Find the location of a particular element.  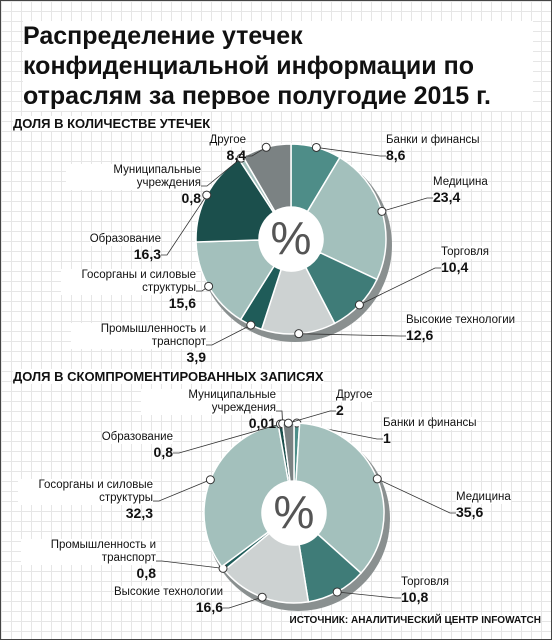

value-label: 23,4 is located at coordinates (447, 197).